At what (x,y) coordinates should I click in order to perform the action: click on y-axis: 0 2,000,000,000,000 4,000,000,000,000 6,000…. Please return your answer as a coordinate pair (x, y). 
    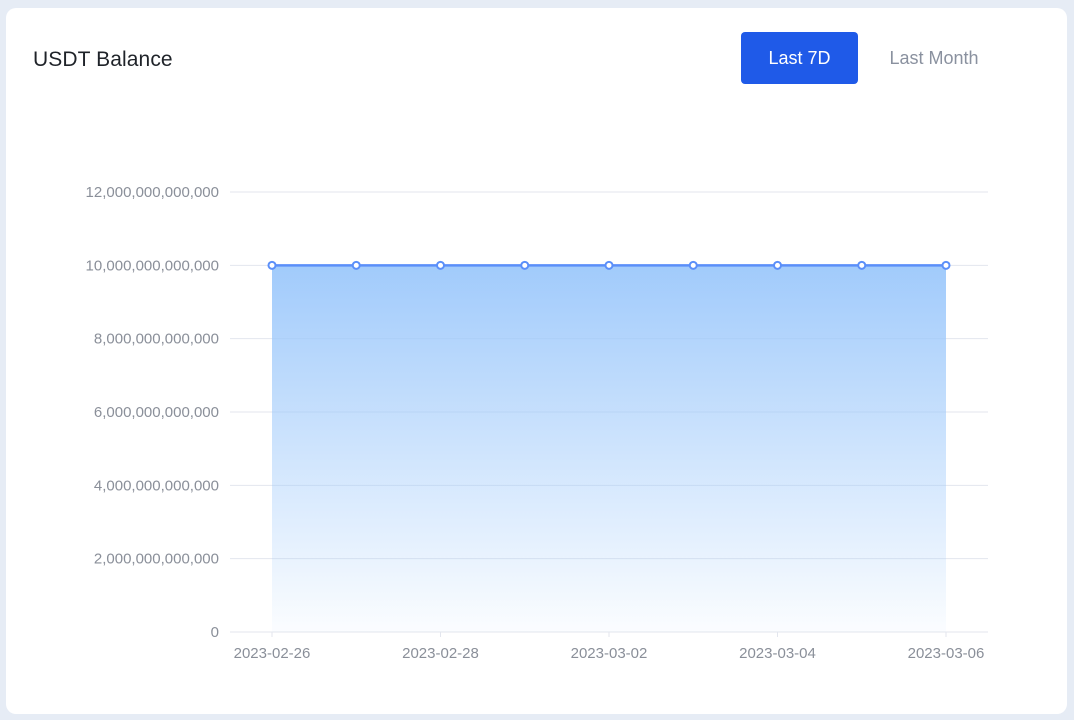
    Looking at the image, I should click on (152, 412).